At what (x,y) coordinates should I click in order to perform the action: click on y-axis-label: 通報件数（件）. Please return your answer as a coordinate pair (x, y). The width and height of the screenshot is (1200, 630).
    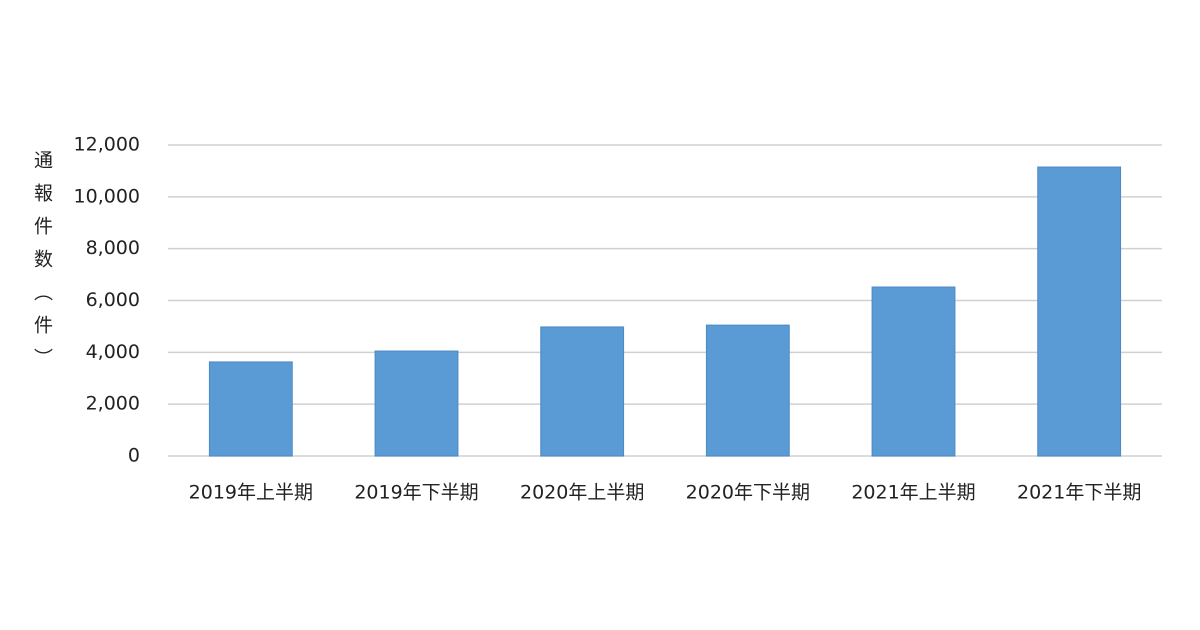
    Looking at the image, I should click on (42, 265).